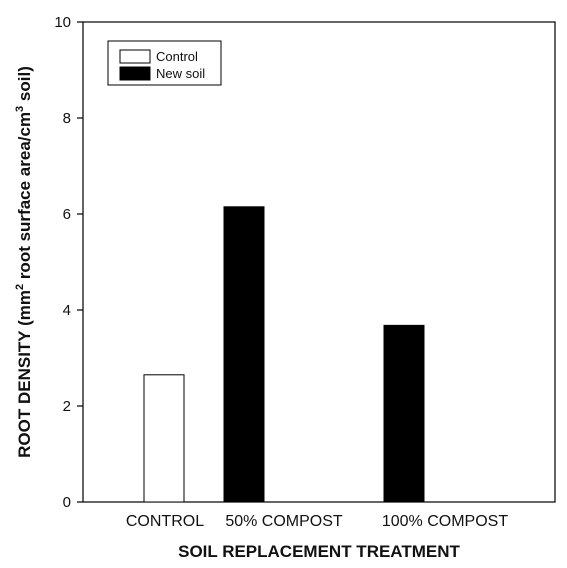  What do you see at coordinates (67, 214) in the screenshot?
I see `y-tick-label: 6` at bounding box center [67, 214].